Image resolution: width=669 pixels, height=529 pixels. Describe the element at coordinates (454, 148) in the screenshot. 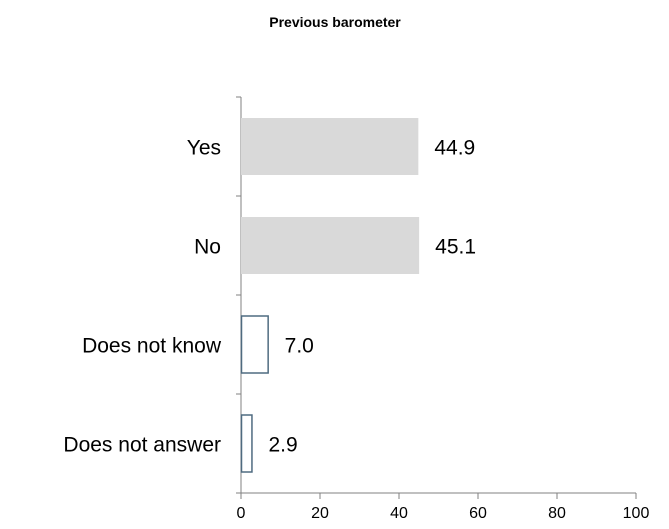

I see `data-label: 44.9` at that location.